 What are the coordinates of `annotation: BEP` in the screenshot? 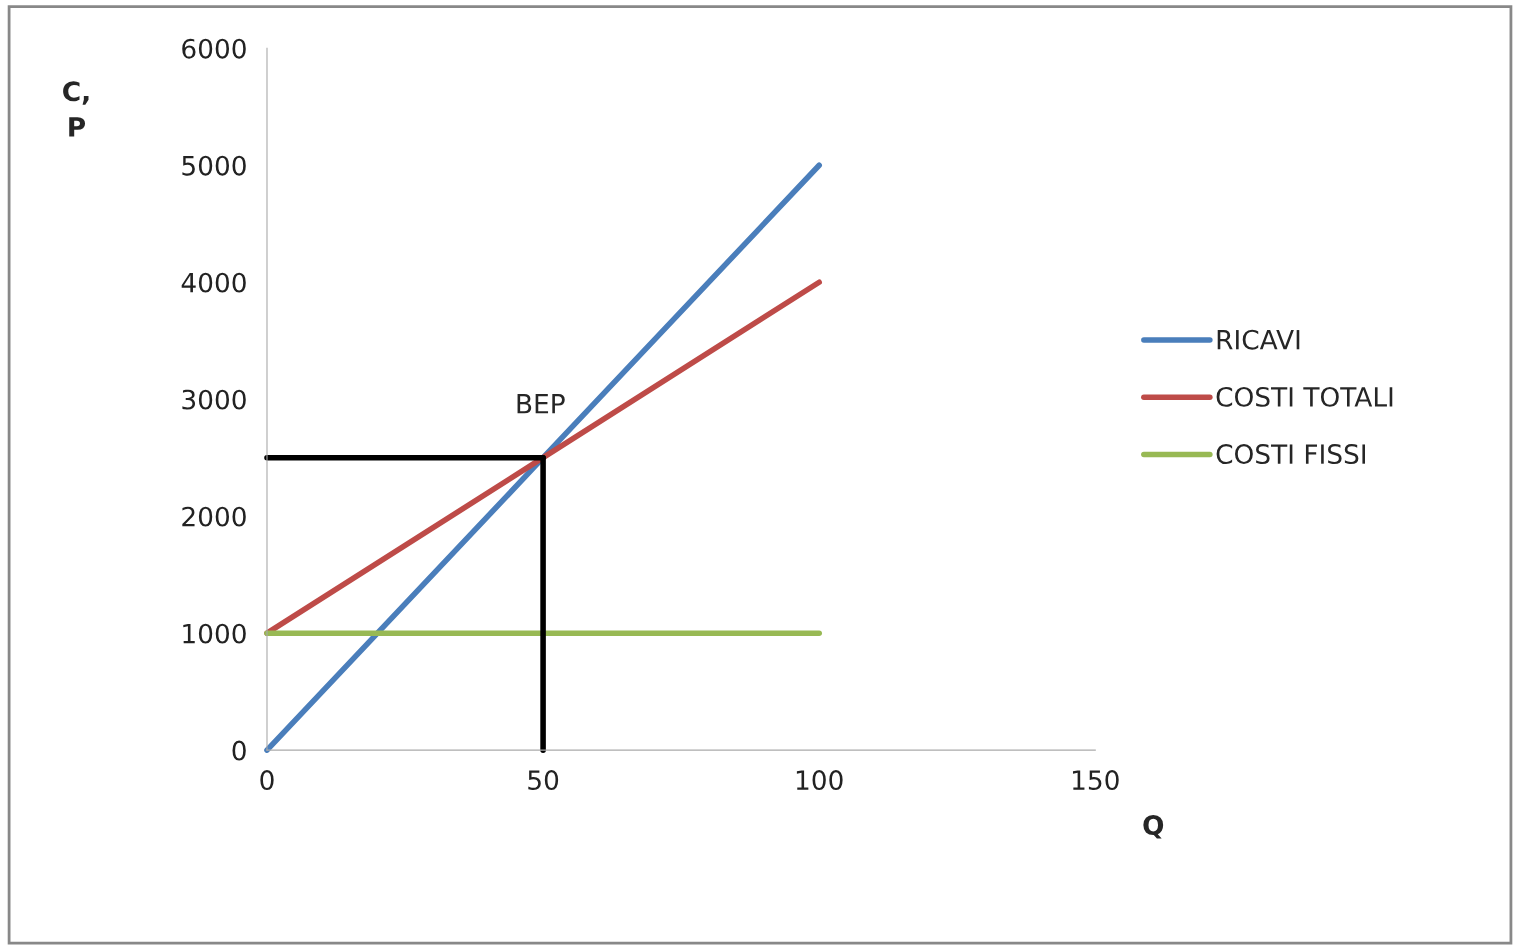 It's located at (541, 404).